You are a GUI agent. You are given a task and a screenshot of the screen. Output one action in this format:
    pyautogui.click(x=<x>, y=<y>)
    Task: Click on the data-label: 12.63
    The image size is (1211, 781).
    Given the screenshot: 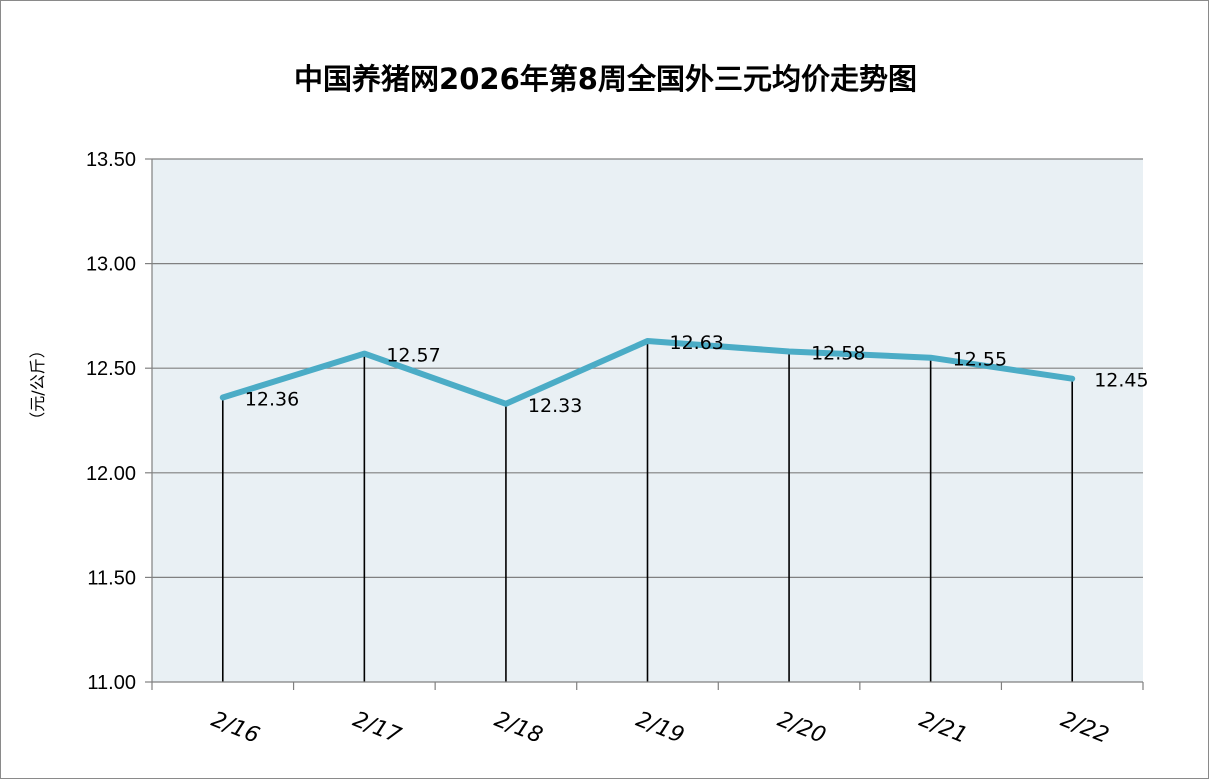 What is the action you would take?
    pyautogui.click(x=697, y=343)
    